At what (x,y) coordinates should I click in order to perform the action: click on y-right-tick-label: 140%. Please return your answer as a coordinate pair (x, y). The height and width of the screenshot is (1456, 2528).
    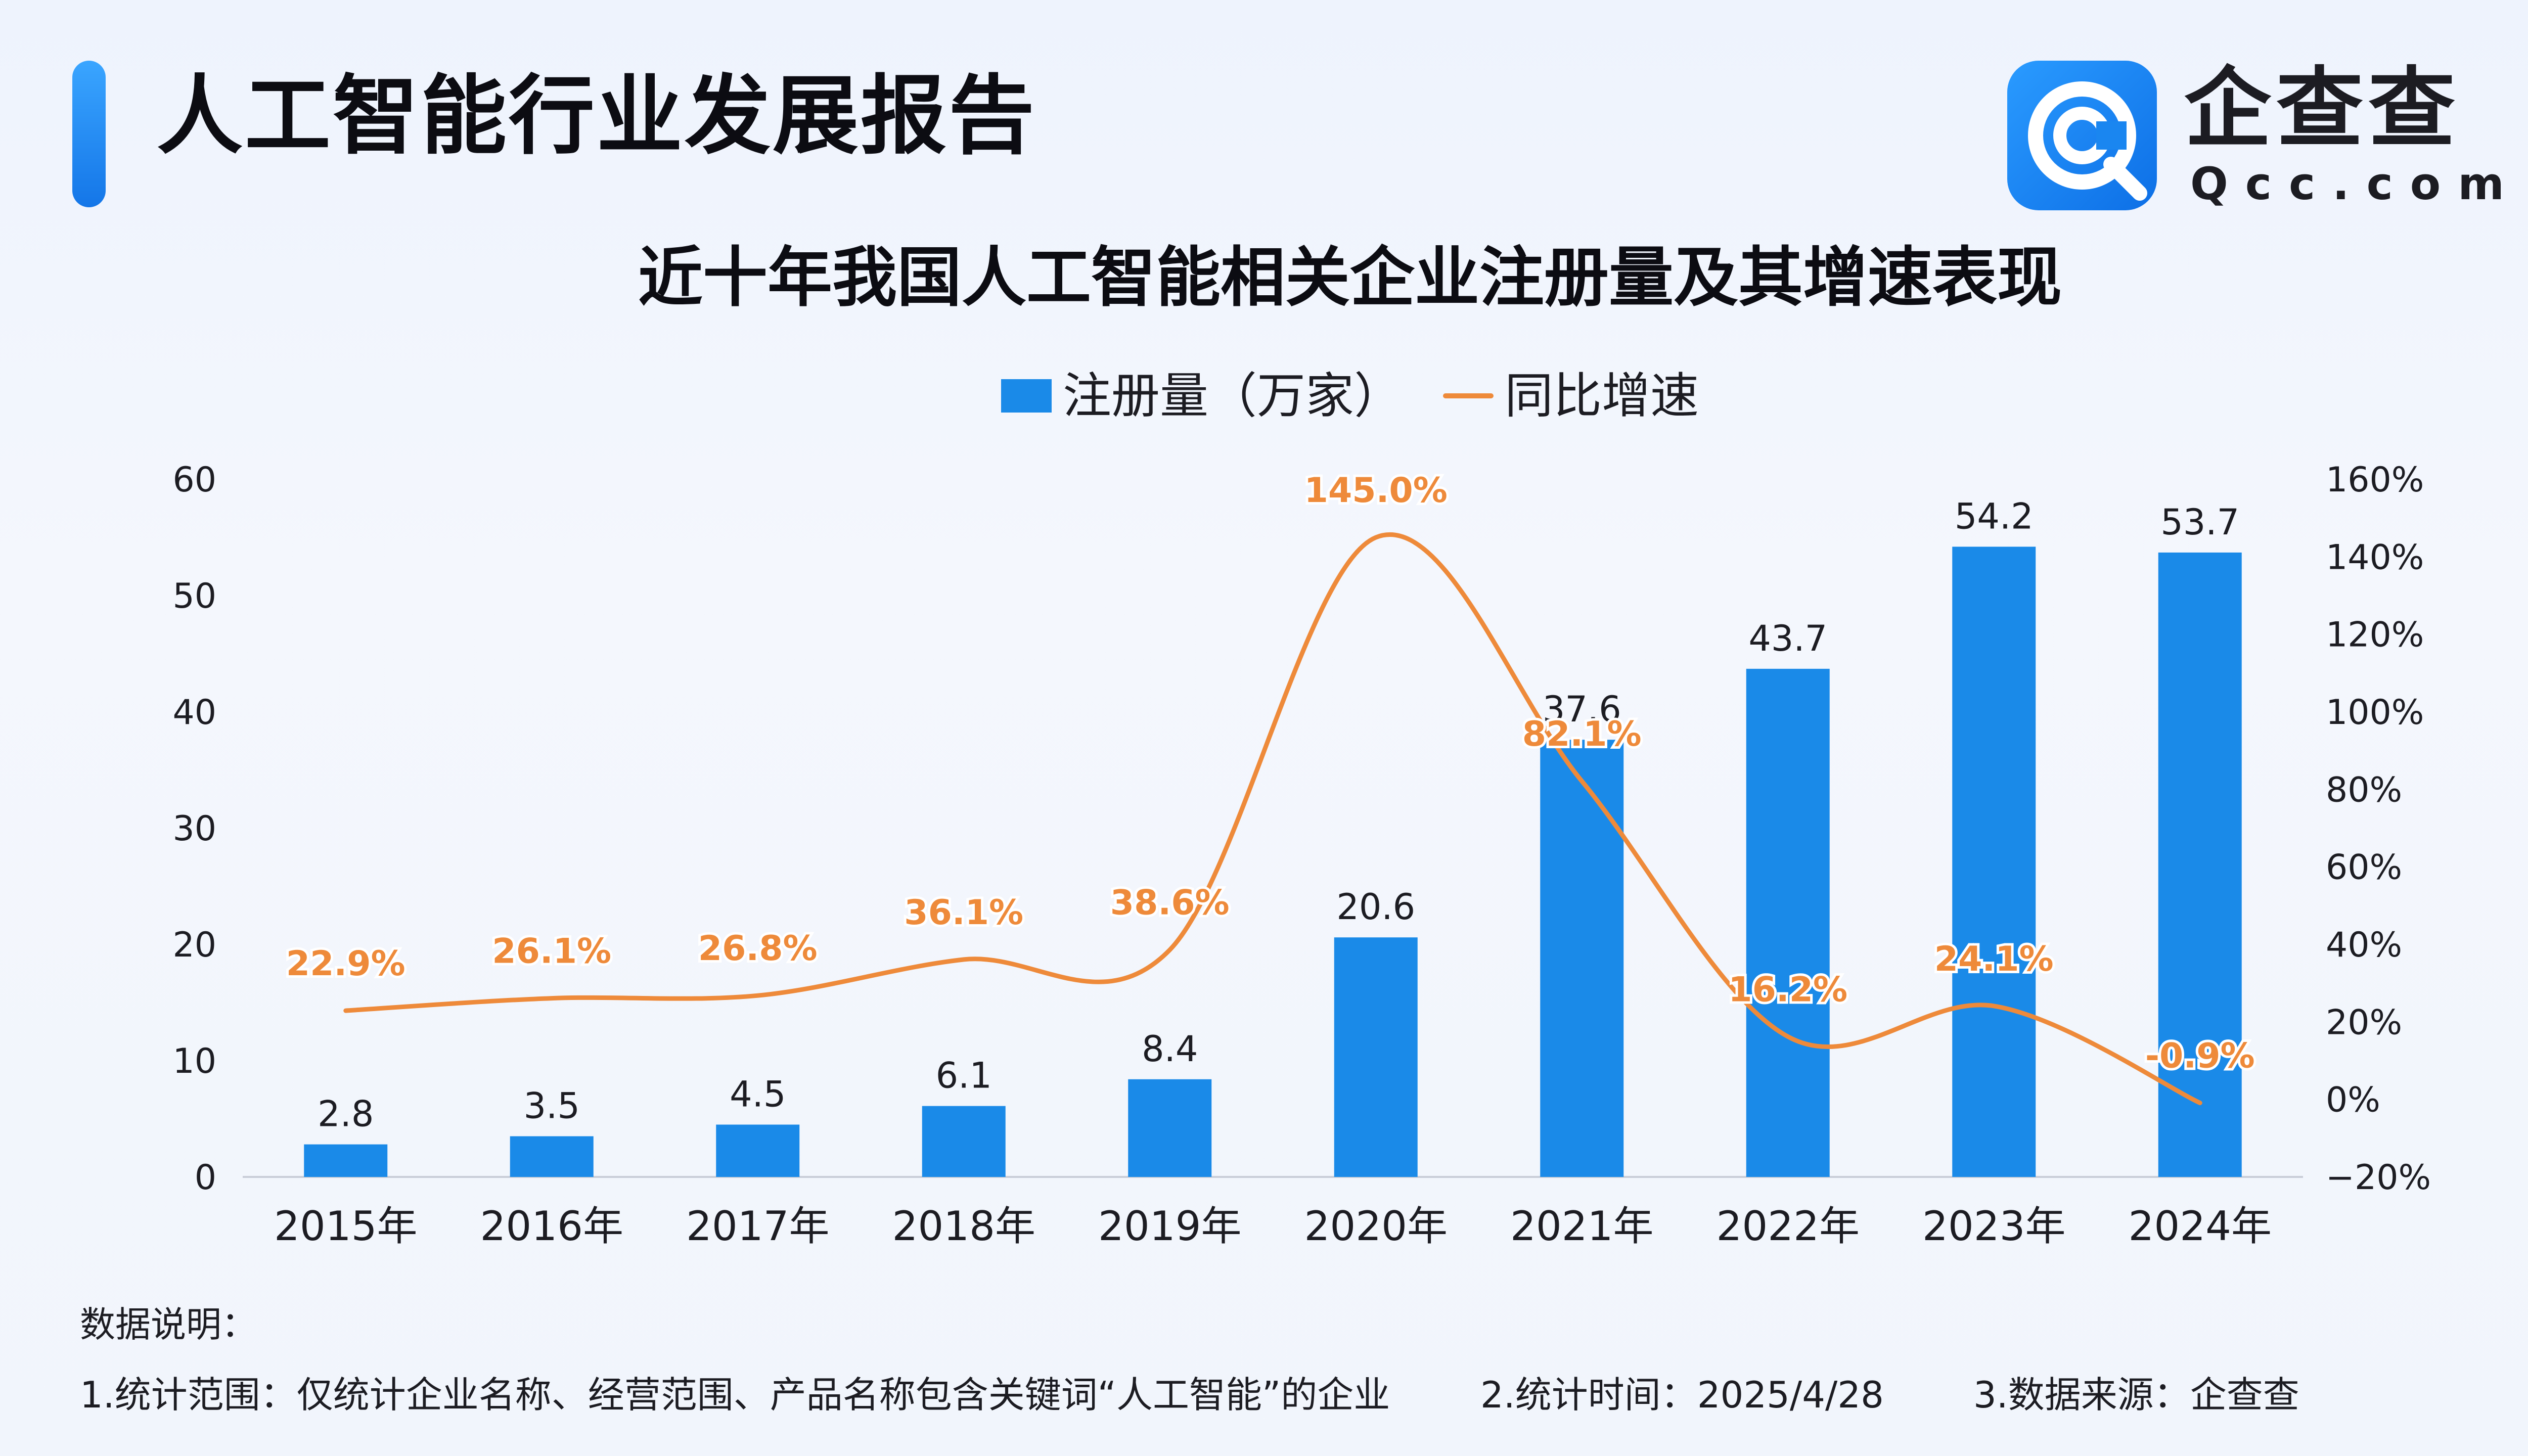
    Looking at the image, I should click on (2375, 557).